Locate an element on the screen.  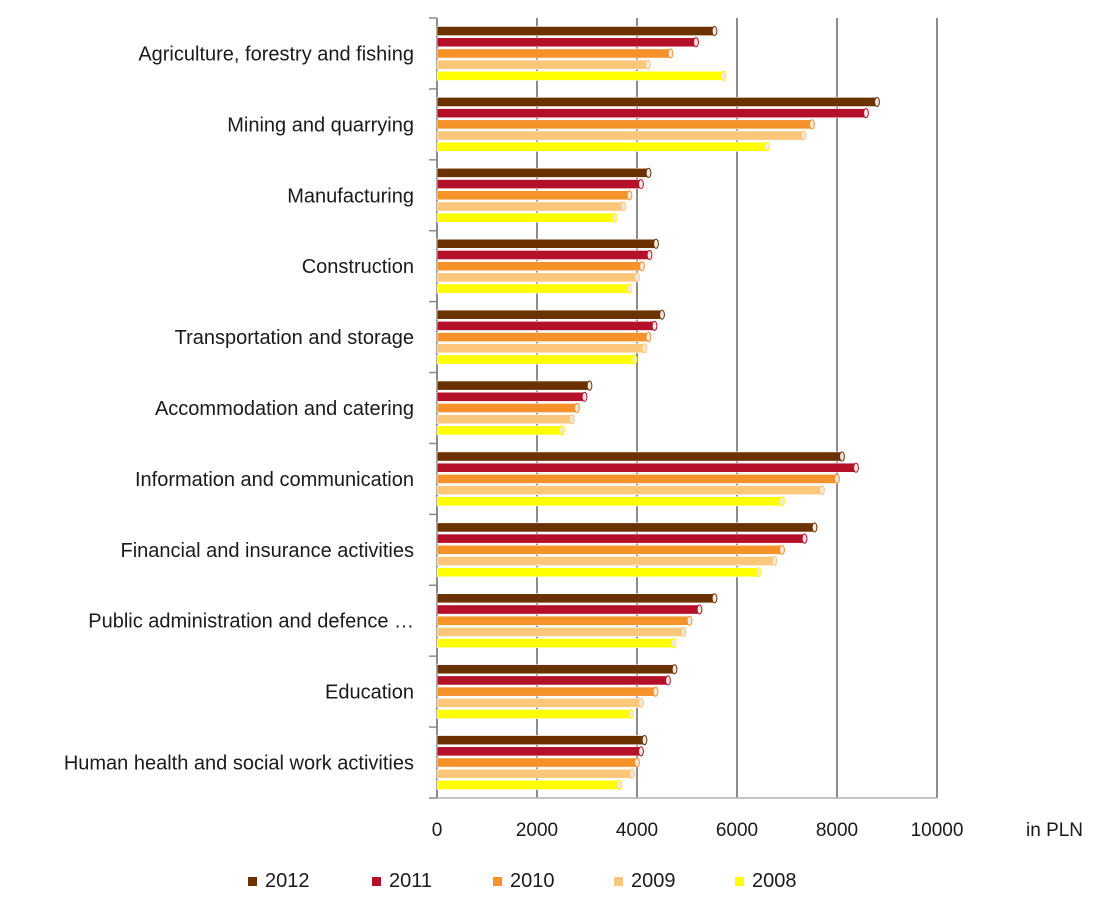
legend-label: 2010 is located at coordinates (532, 881).